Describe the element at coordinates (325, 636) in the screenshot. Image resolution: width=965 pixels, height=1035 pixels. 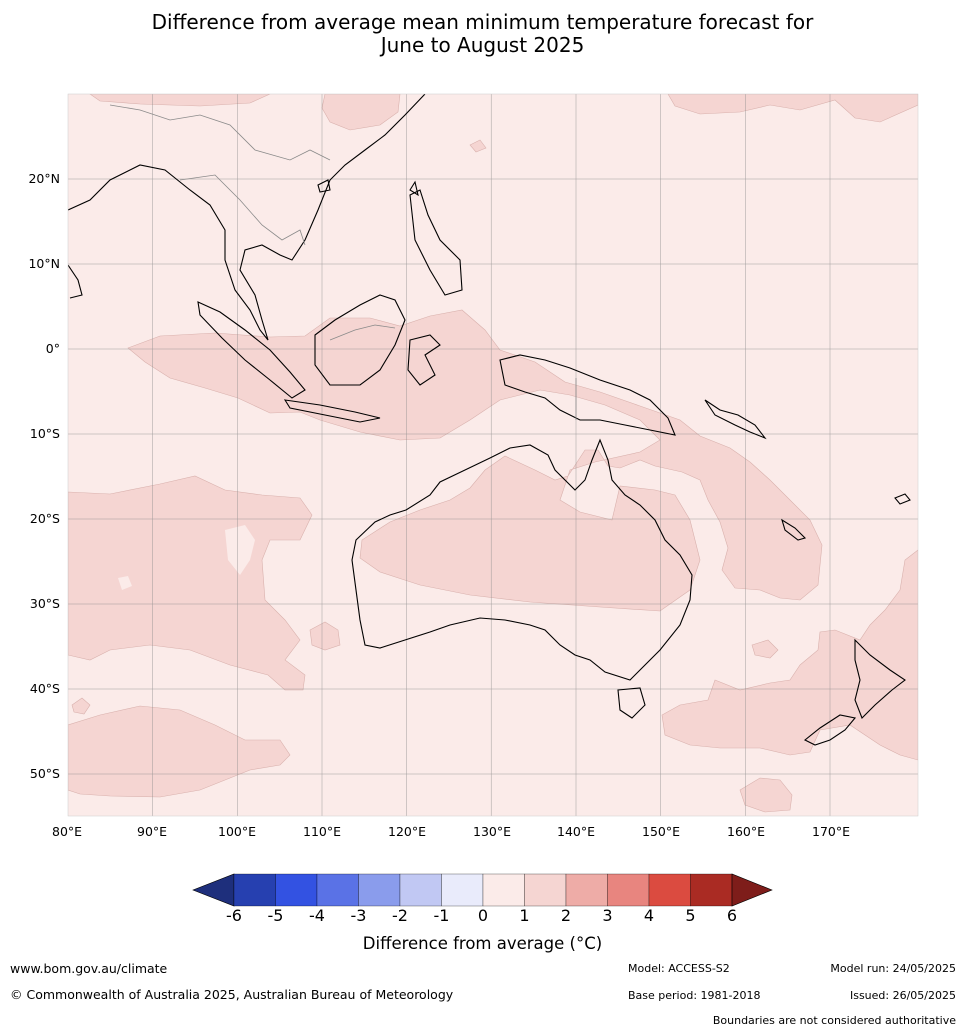
I see `anomaly-region-tasman` at that location.